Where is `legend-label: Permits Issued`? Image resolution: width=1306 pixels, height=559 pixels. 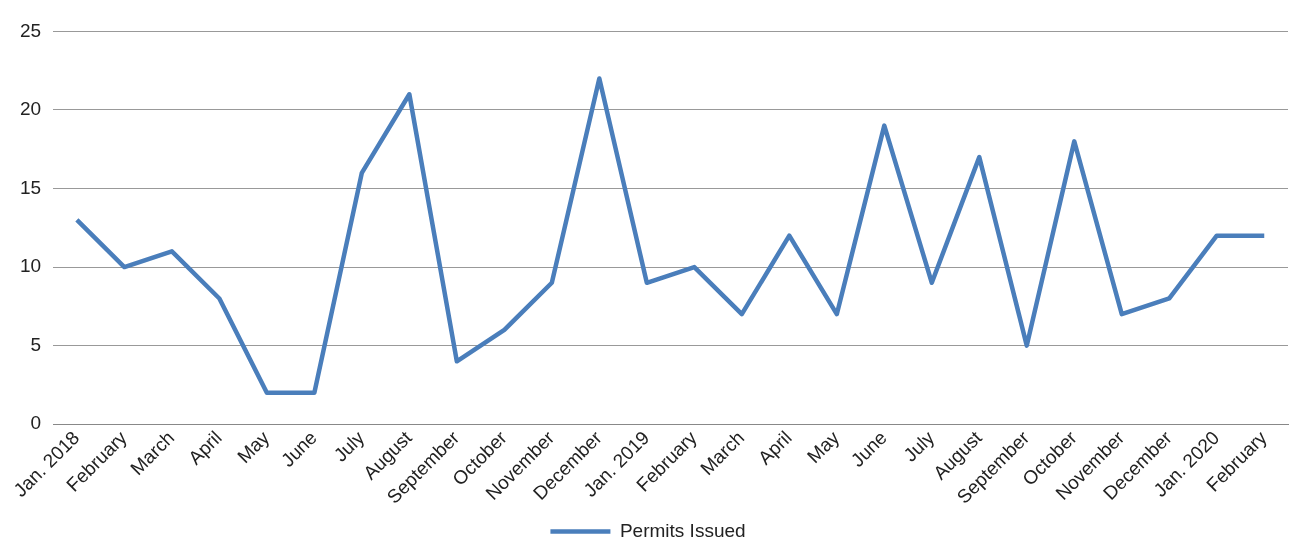 legend-label: Permits Issued is located at coordinates (682, 530).